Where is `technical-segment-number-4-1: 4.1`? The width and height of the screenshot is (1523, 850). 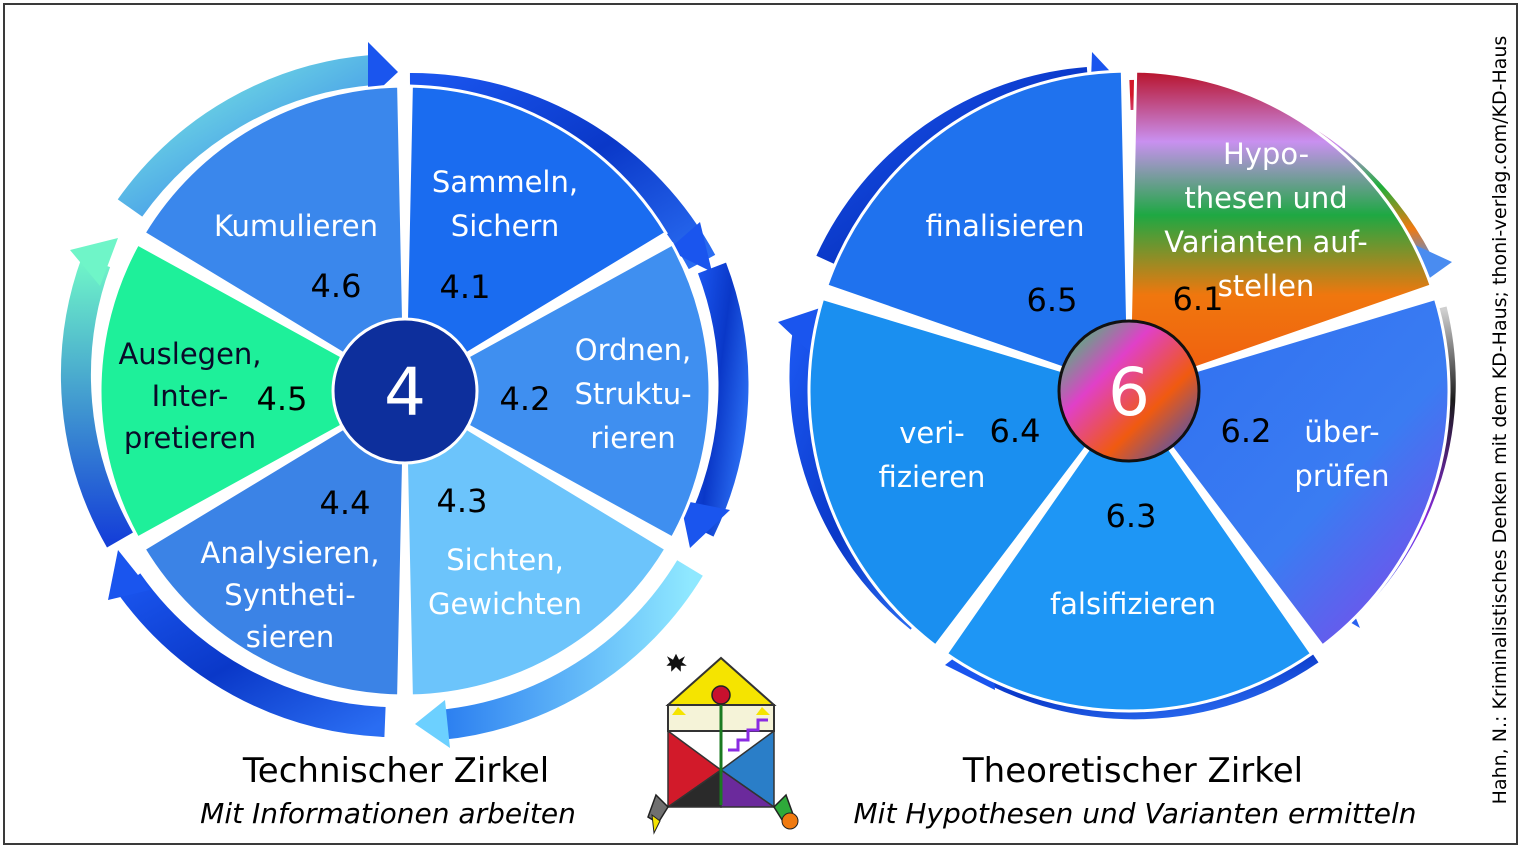 technical-segment-number-4-1: 4.1 is located at coordinates (465, 287).